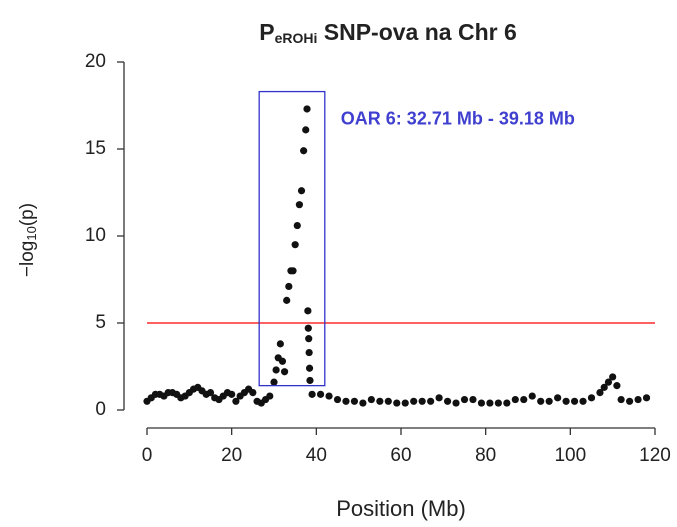 This screenshot has width=677, height=527. I want to click on y-axis-label: −log10(p), so click(28, 240).